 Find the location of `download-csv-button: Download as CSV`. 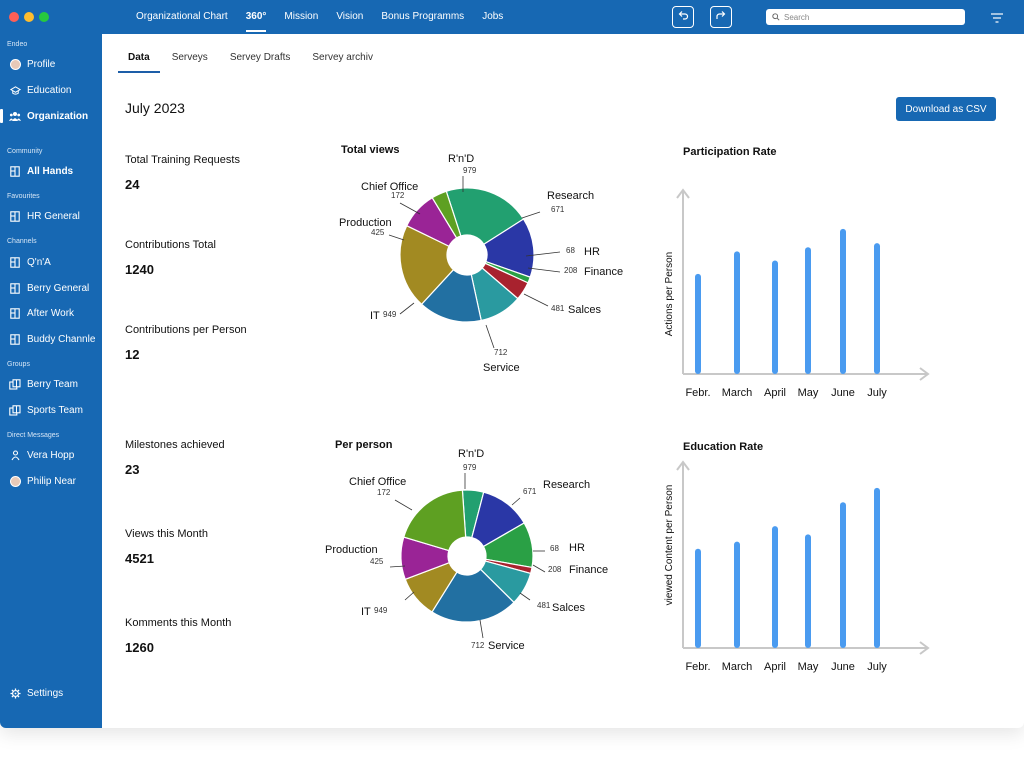

download-csv-button: Download as CSV is located at coordinates (946, 109).